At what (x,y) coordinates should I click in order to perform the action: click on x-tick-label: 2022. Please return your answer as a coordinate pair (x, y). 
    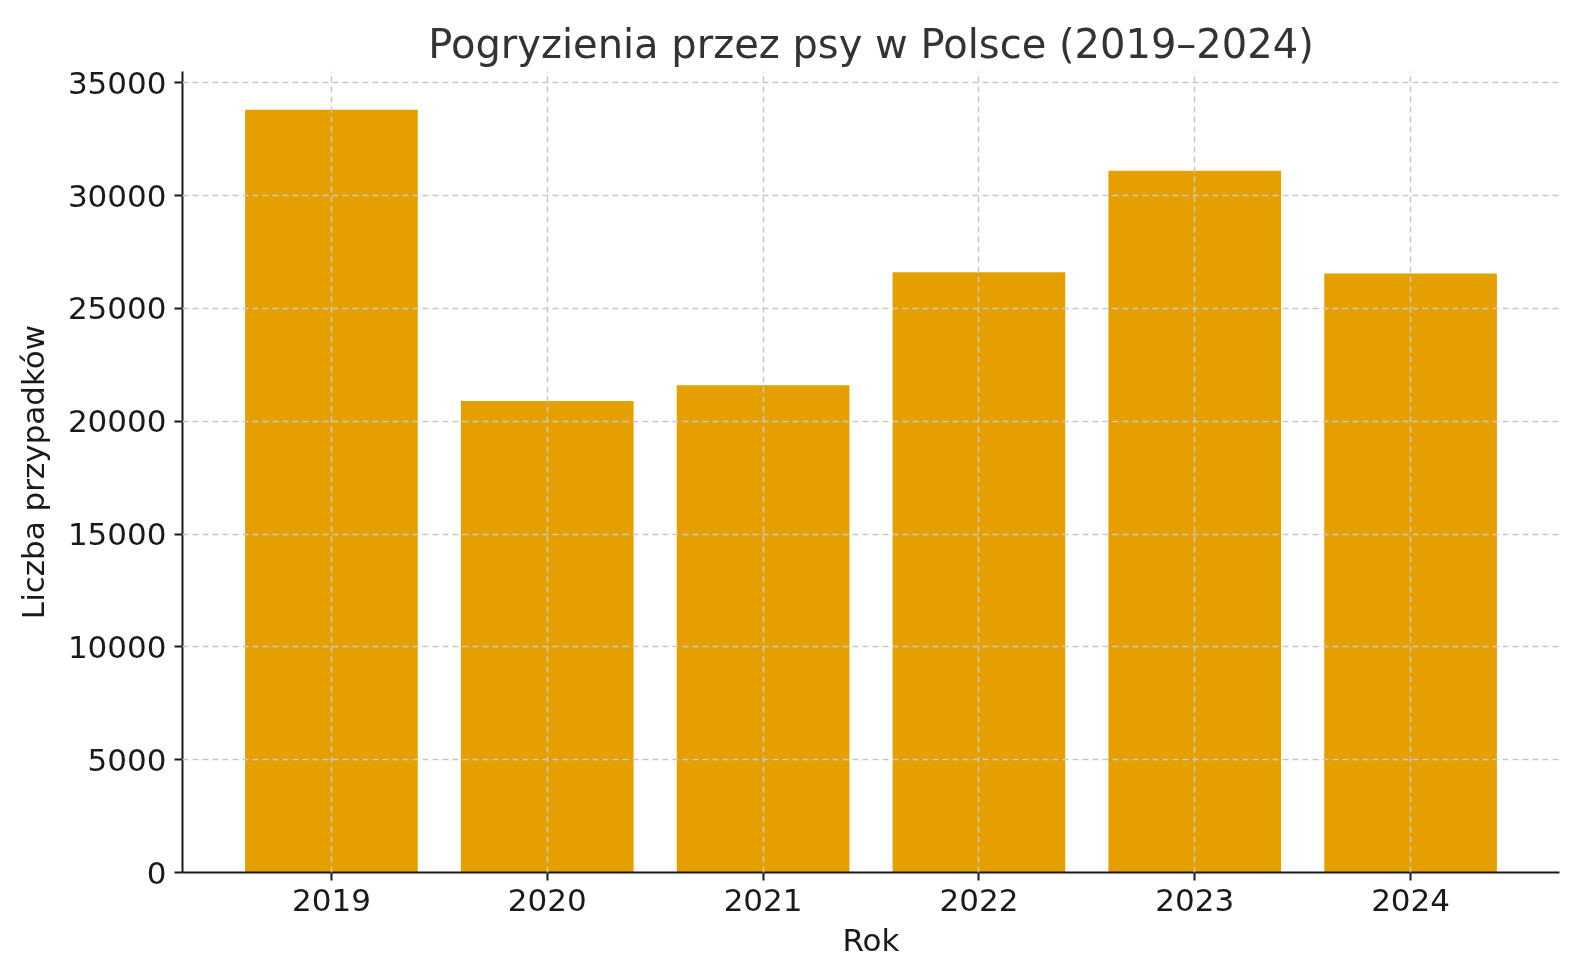
    Looking at the image, I should click on (979, 899).